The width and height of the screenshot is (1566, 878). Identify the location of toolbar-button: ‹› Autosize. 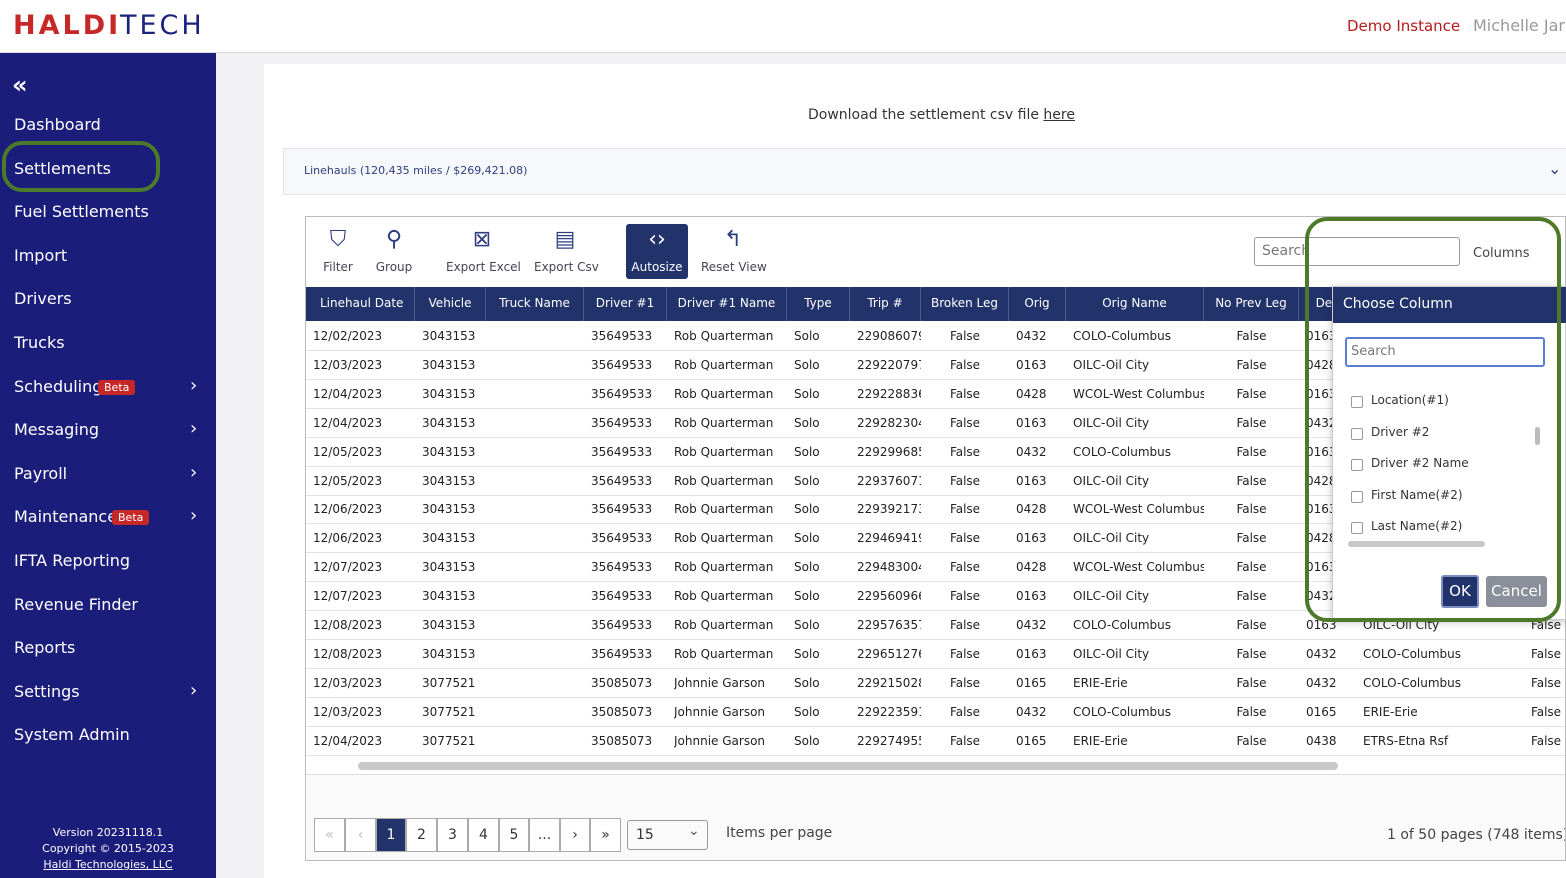
(657, 251).